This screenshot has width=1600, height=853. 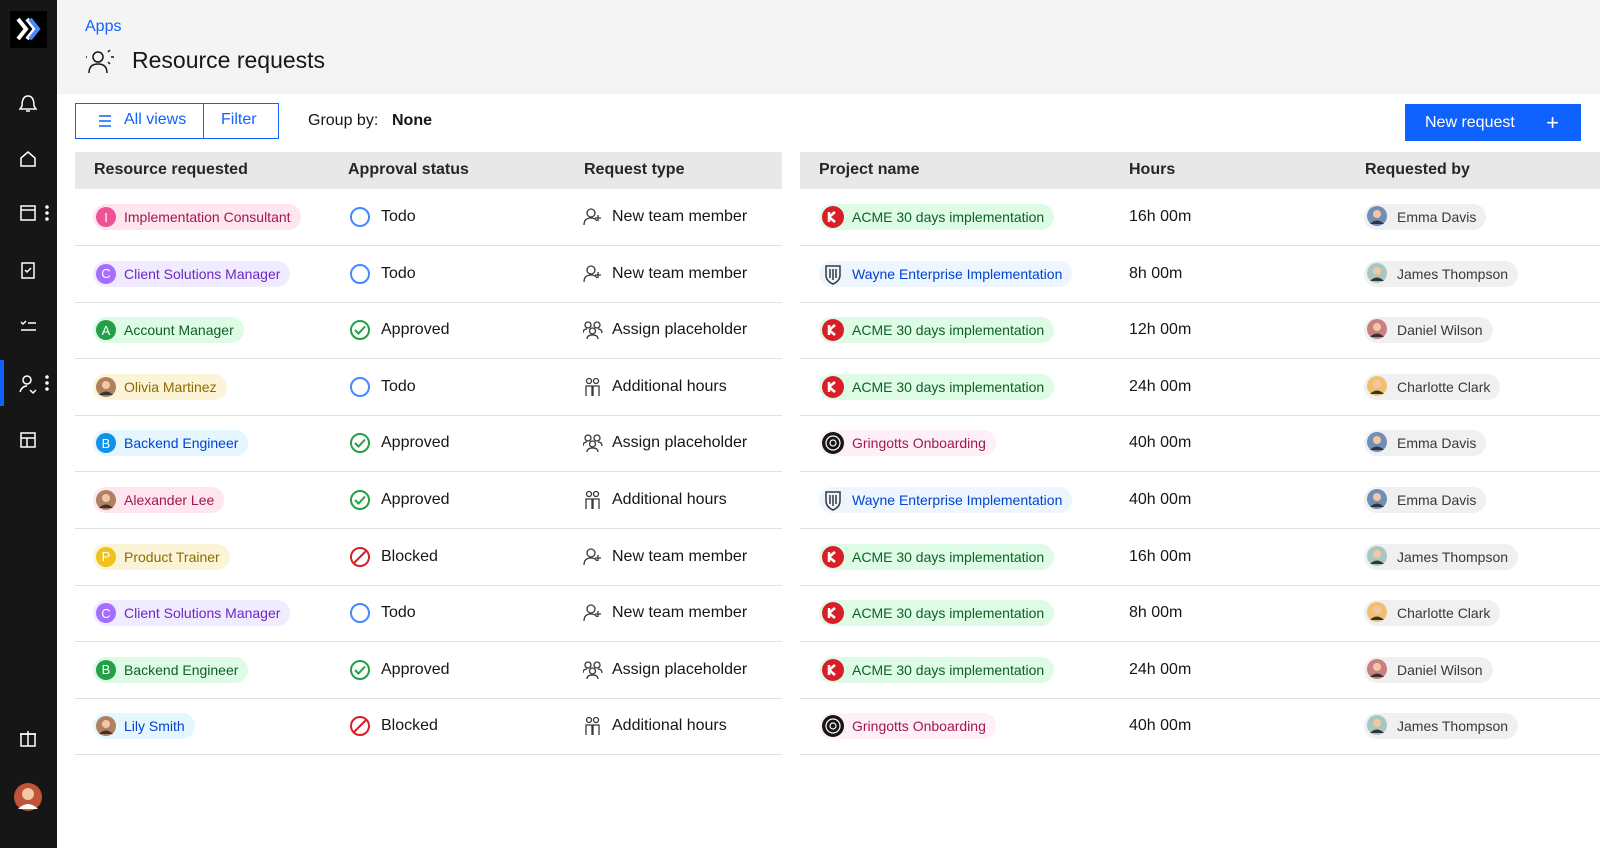 What do you see at coordinates (172, 556) in the screenshot?
I see `resource-label: Product Trainer` at bounding box center [172, 556].